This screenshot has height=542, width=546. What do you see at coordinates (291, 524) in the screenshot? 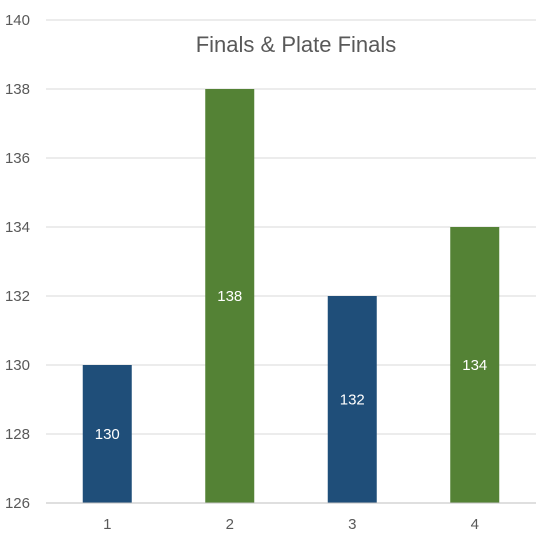
I see `x-axis-ticks: 1 2 3 4` at bounding box center [291, 524].